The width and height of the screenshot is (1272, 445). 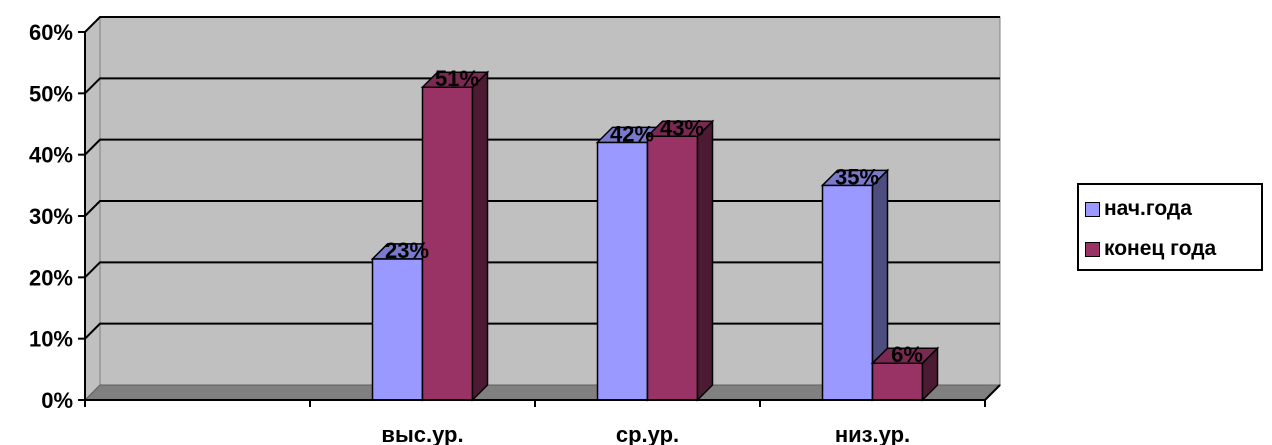 I want to click on data-label: 35%, so click(x=857, y=176).